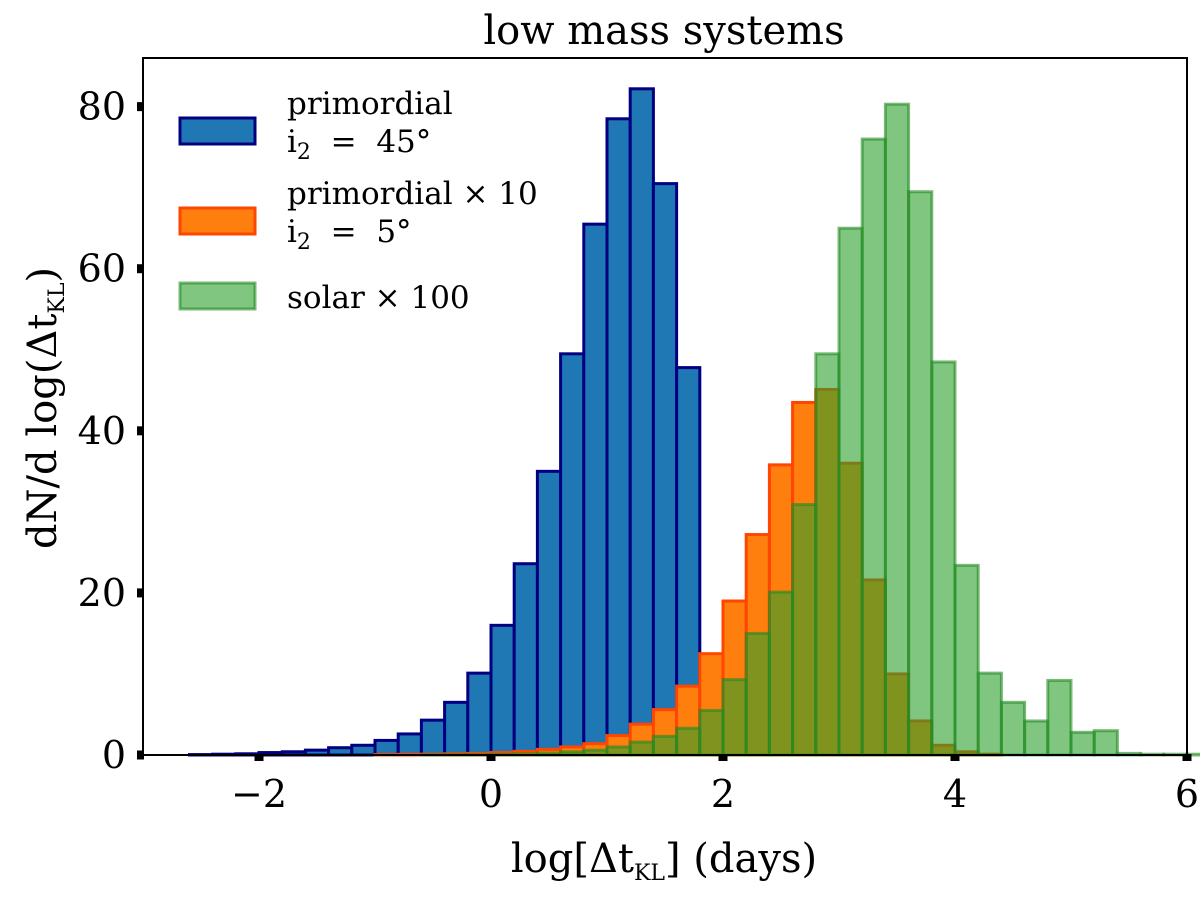 The image size is (1200, 900). Describe the element at coordinates (114, 755) in the screenshot. I see `y-tick-label: 0` at that location.